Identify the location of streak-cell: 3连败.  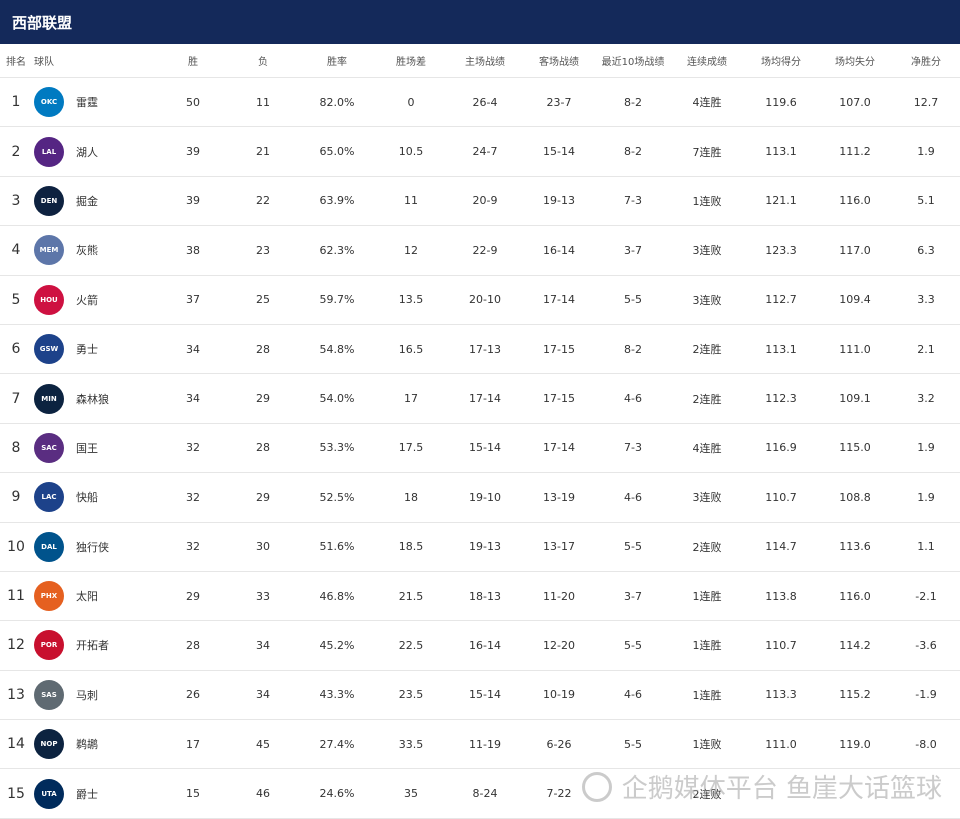
(707, 250).